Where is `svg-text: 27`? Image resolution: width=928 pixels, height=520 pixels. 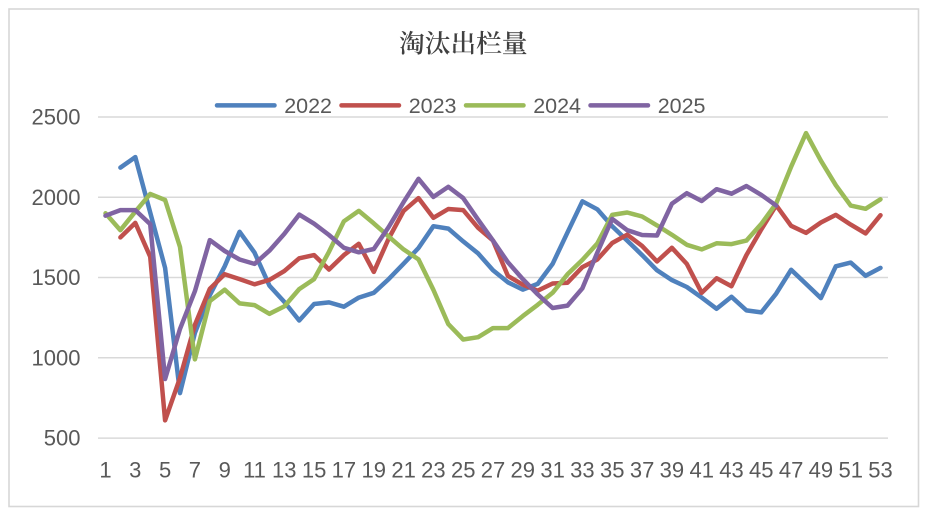 svg-text: 27 is located at coordinates (493, 470).